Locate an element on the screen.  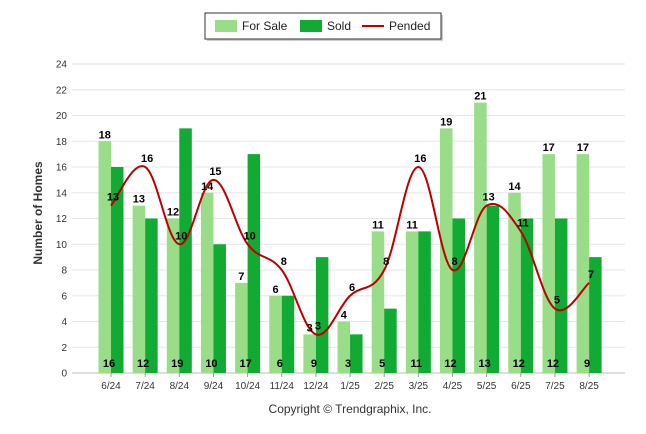
legend-label-pended: Pended is located at coordinates (409, 26).